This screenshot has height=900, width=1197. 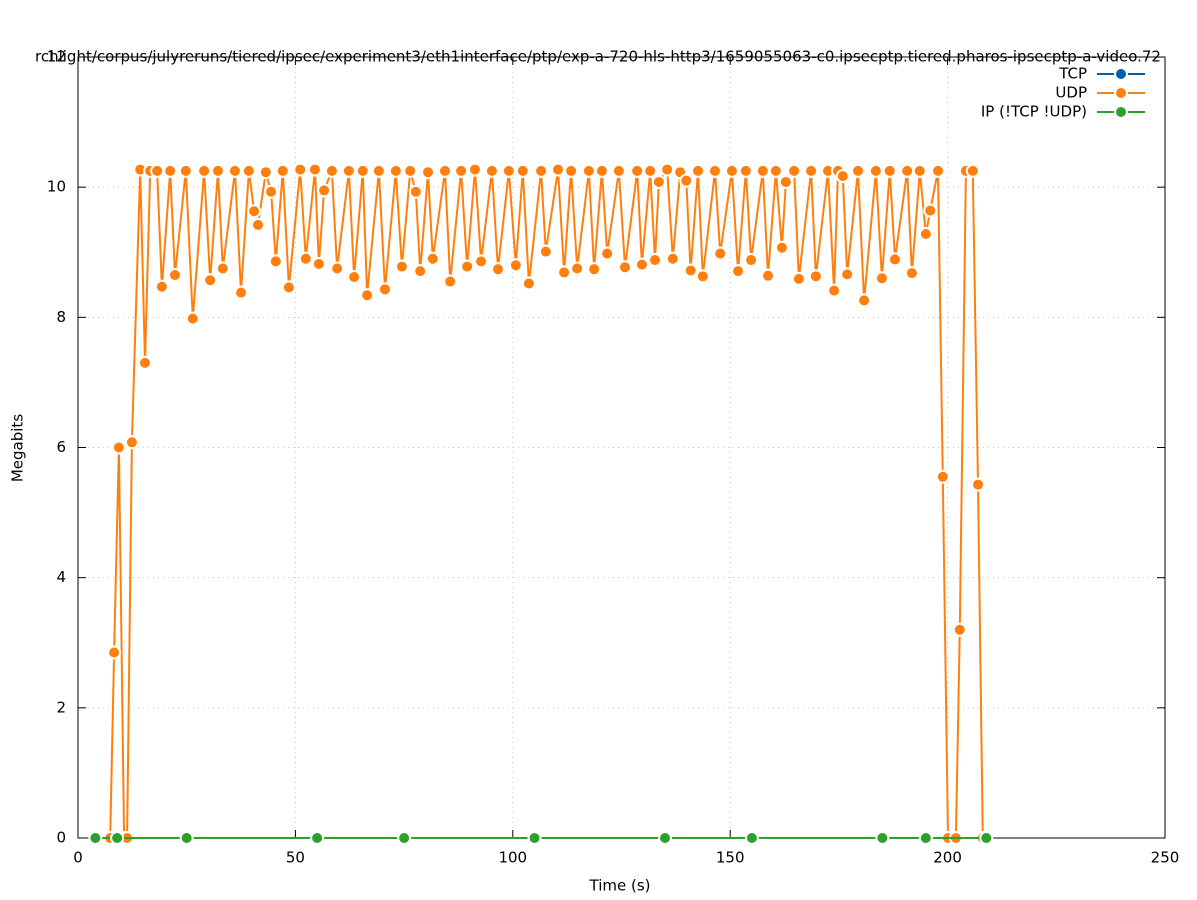 I want to click on x-tick-label: 200, so click(x=947, y=858).